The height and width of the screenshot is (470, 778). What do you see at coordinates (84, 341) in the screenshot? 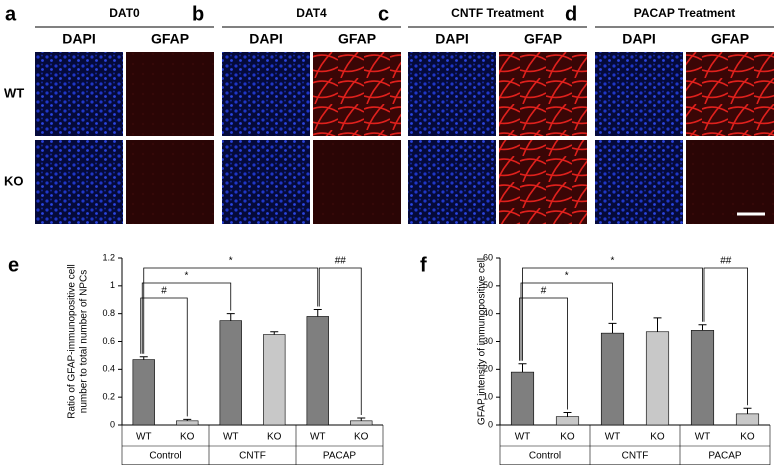
I see `y-axis-label: number to total number of NPCs` at bounding box center [84, 341].